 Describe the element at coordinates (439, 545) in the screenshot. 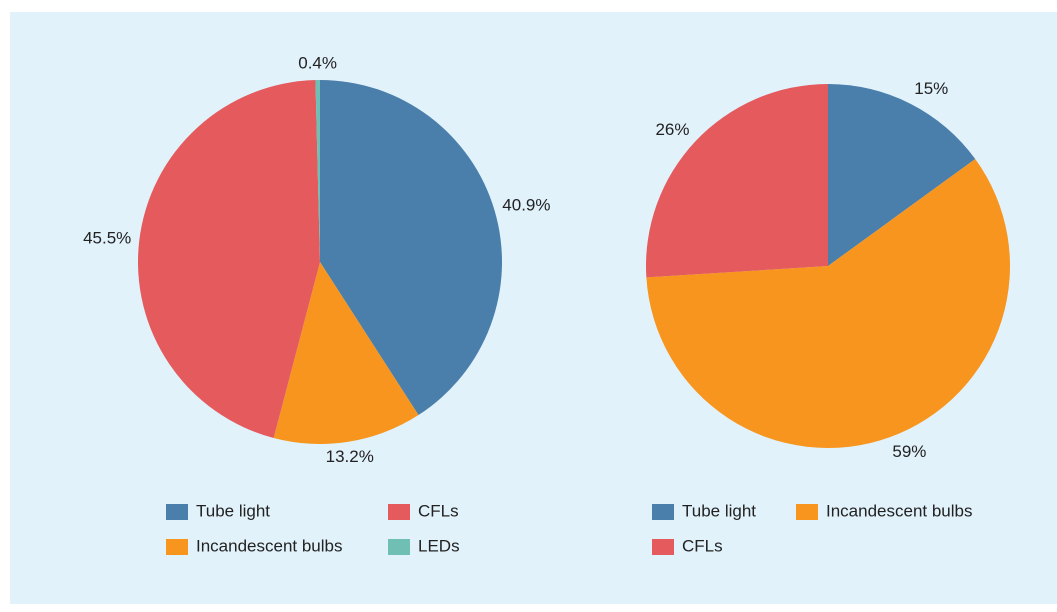

I see `legend-label: LEDs` at that location.